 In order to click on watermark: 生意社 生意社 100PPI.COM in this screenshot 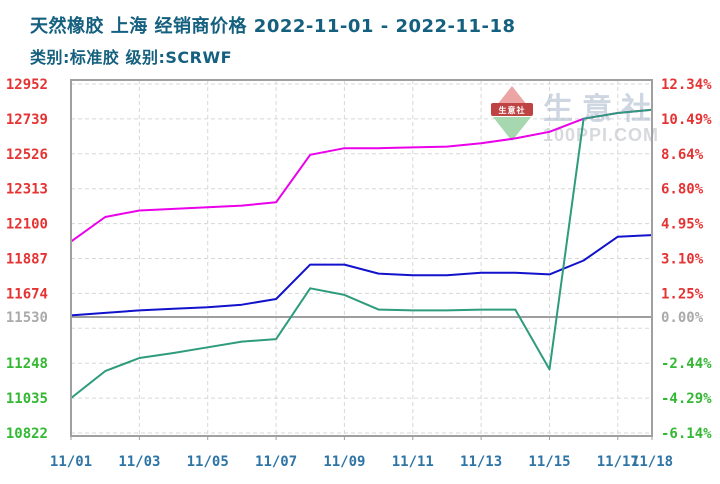, I will do `click(575, 115)`.